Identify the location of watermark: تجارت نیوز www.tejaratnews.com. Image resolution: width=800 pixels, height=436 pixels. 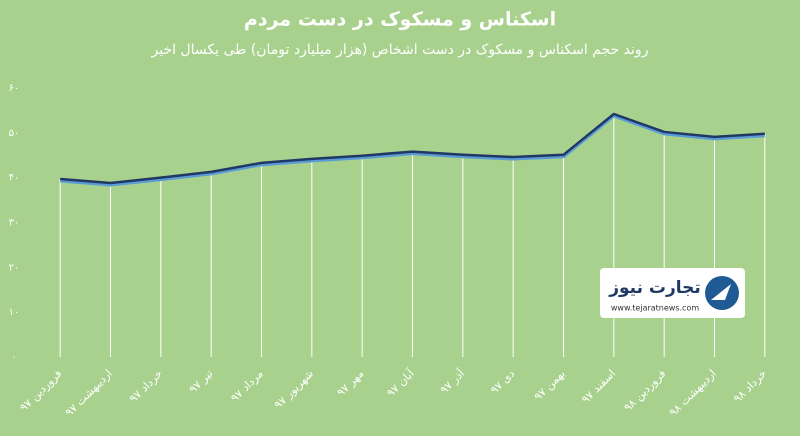
(672, 293).